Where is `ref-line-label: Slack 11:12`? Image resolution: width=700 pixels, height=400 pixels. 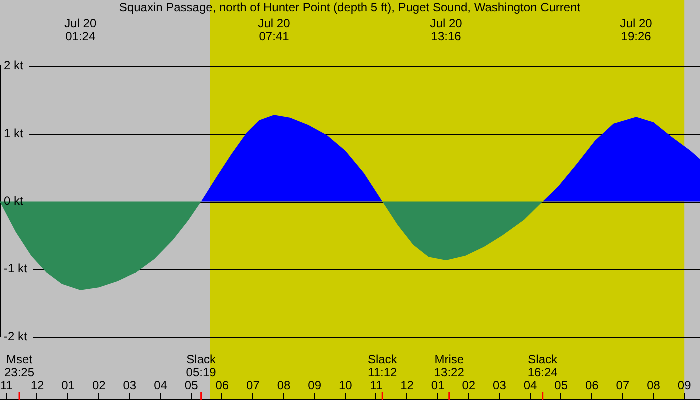
ref-line-label: Slack 11:12 is located at coordinates (383, 366).